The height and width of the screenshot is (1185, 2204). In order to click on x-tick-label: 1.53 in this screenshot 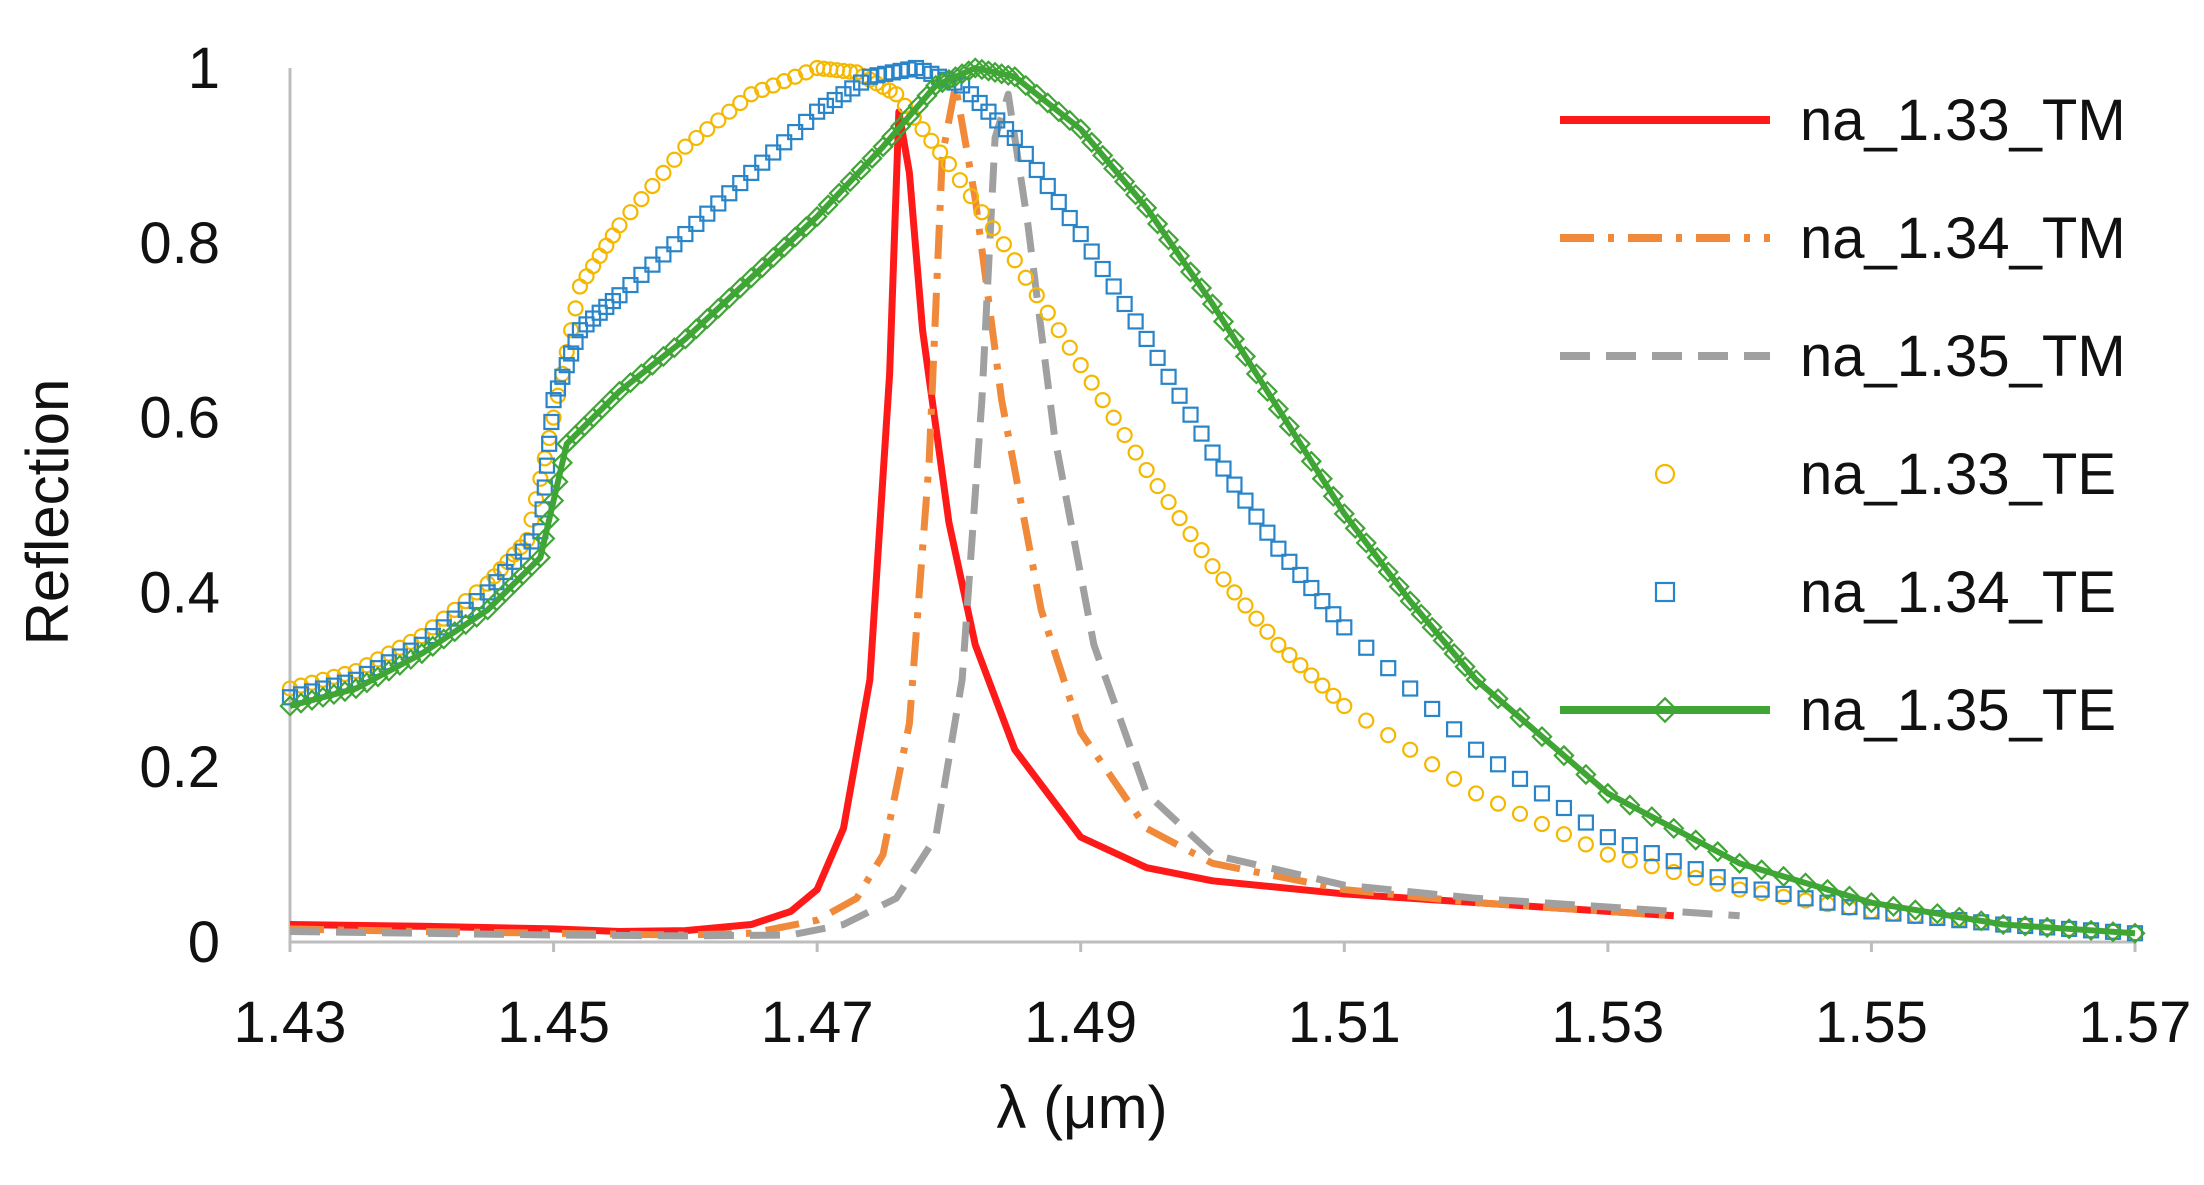, I will do `click(1607, 1022)`.